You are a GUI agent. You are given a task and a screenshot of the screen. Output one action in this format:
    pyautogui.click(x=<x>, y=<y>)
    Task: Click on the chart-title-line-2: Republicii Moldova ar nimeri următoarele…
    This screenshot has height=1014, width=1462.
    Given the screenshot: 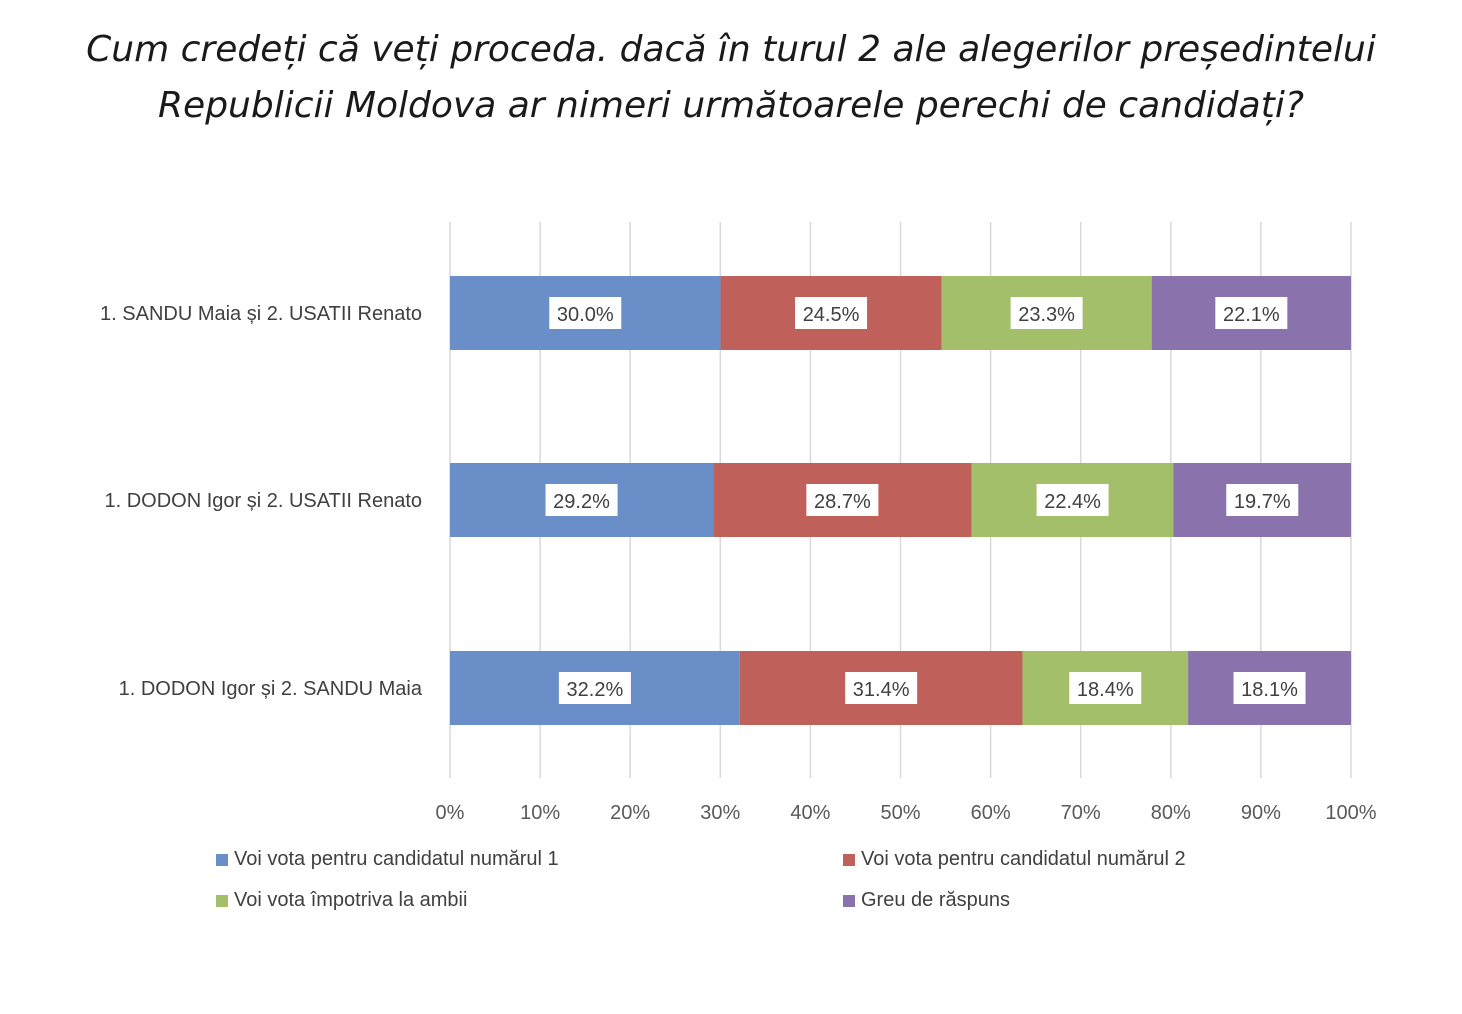 What is the action you would take?
    pyautogui.click(x=731, y=105)
    